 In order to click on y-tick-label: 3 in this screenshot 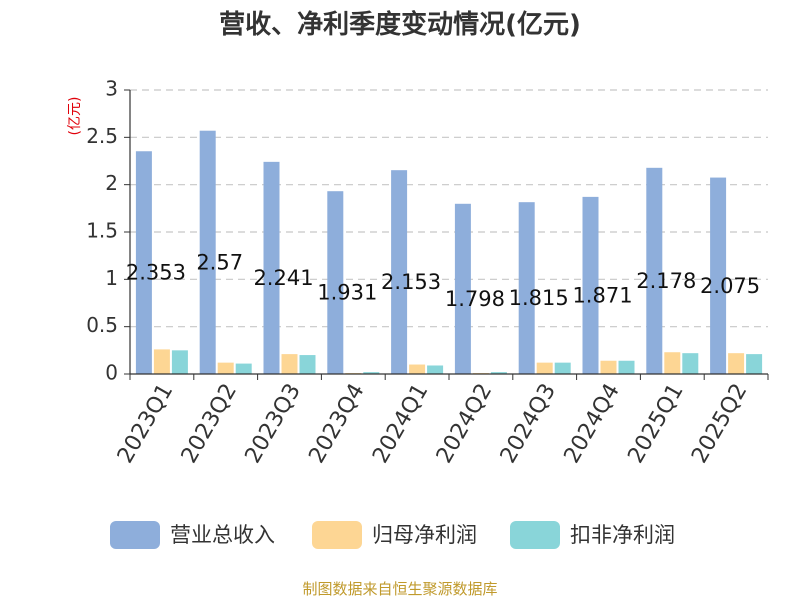, I will do `click(111, 89)`.